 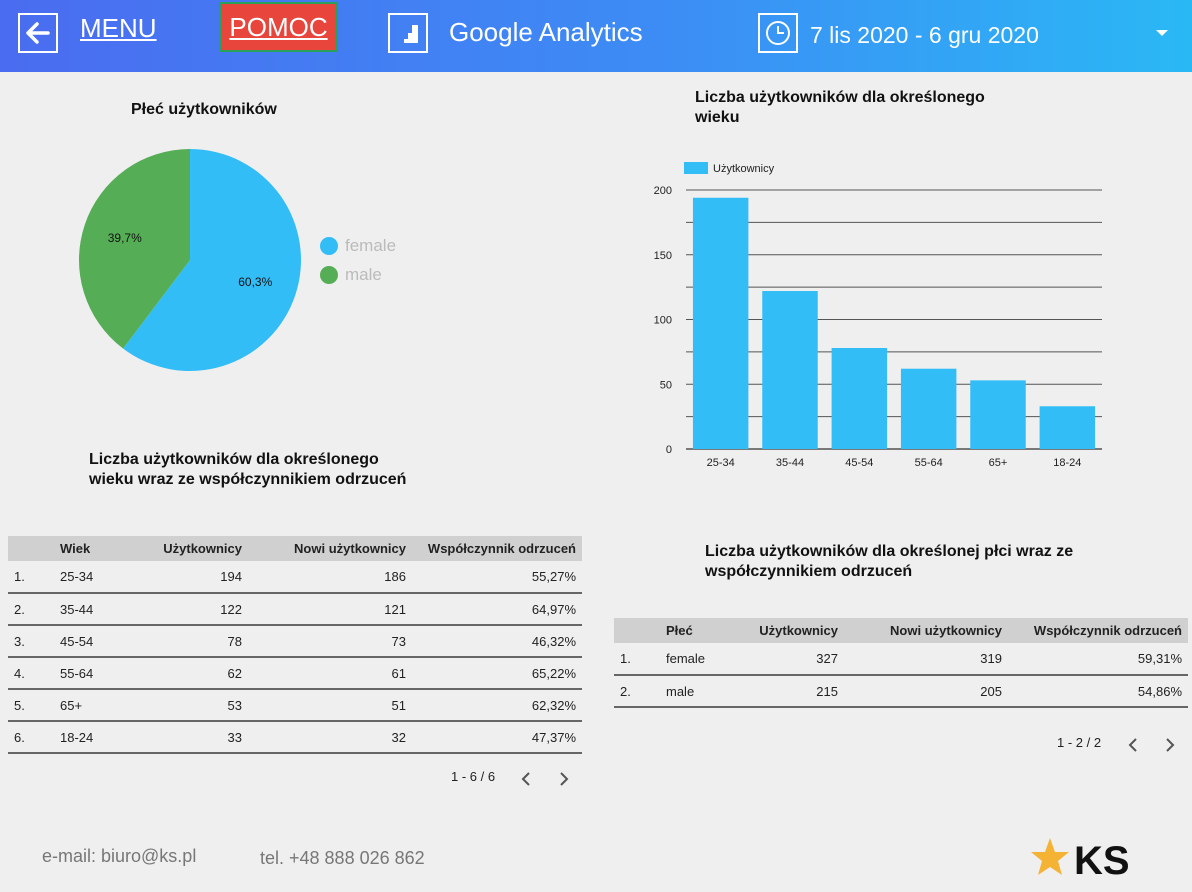 What do you see at coordinates (926, 691) in the screenshot?
I see `new-users-cell: 205` at bounding box center [926, 691].